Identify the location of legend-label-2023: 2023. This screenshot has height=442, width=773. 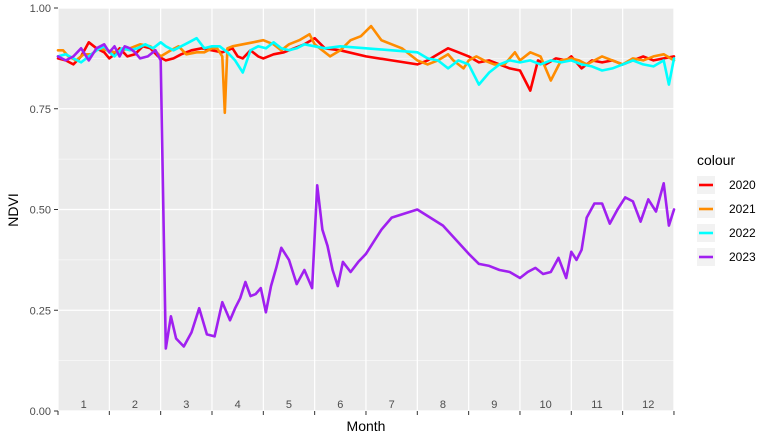
(742, 257).